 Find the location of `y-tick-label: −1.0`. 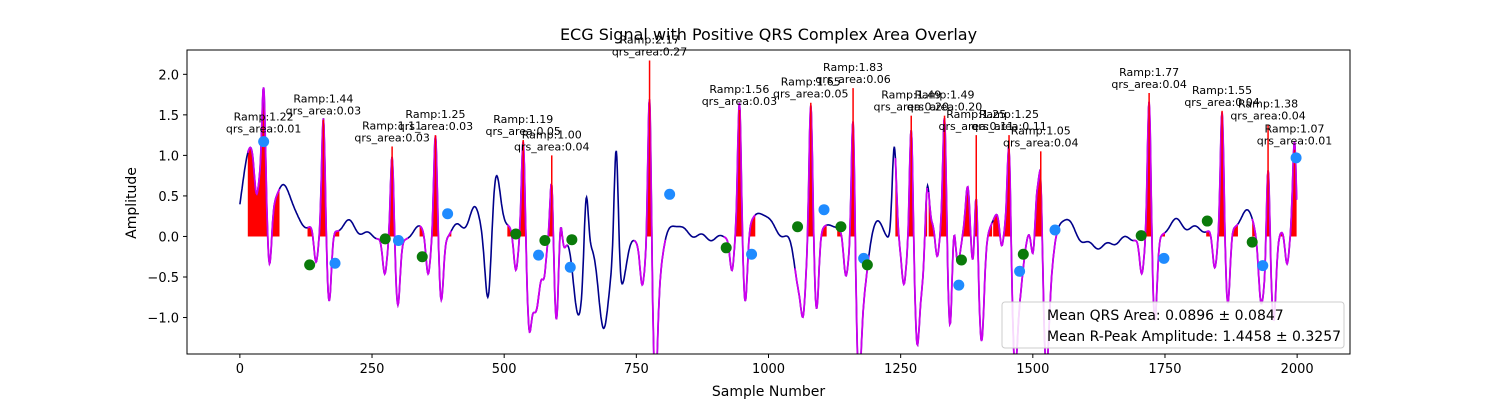

y-tick-label: −1.0 is located at coordinates (163, 319).